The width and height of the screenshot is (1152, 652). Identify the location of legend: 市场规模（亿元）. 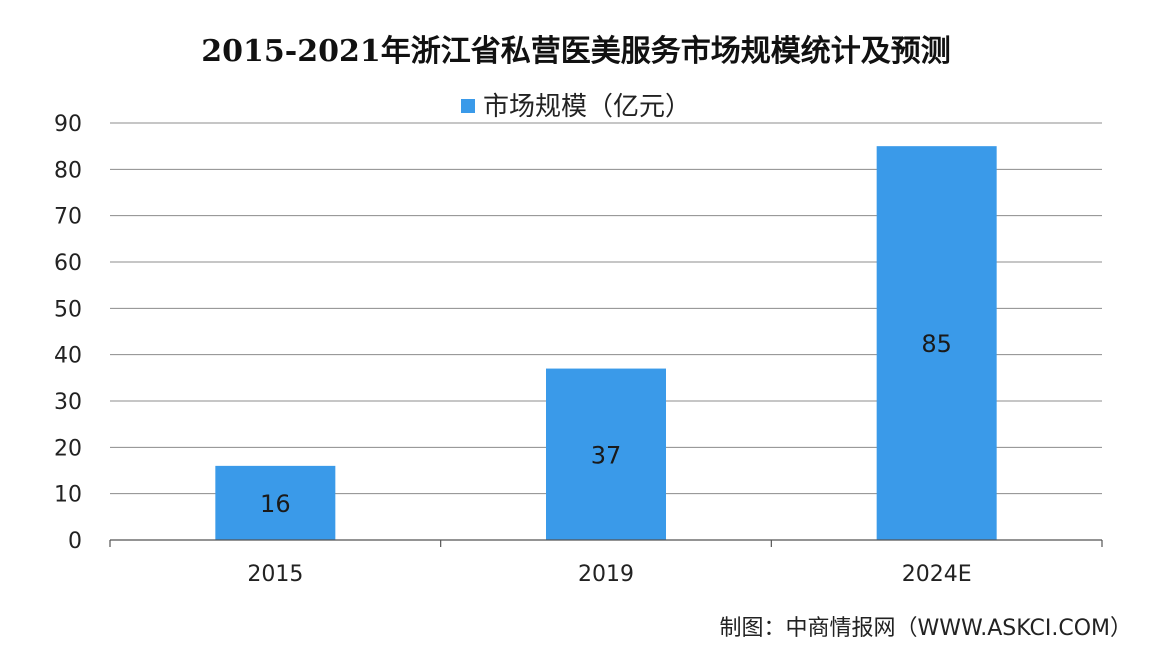
(576, 104).